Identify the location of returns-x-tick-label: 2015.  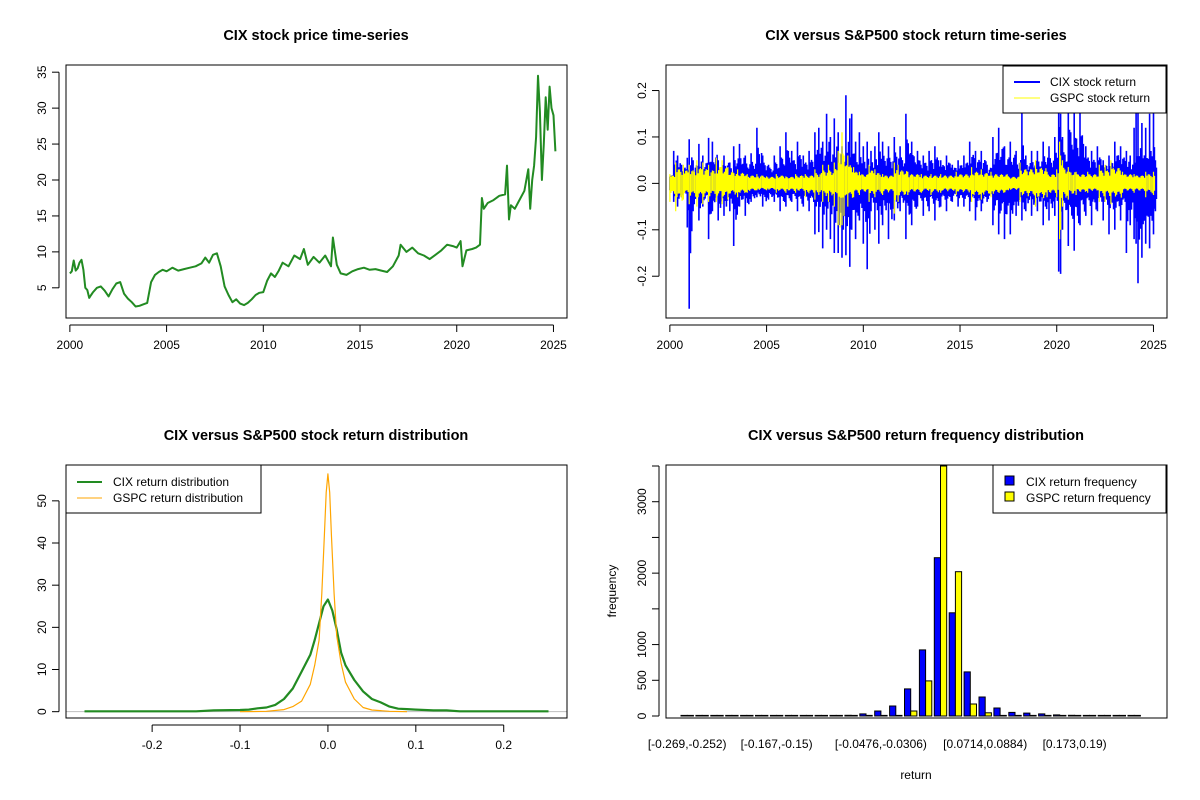
(960, 345).